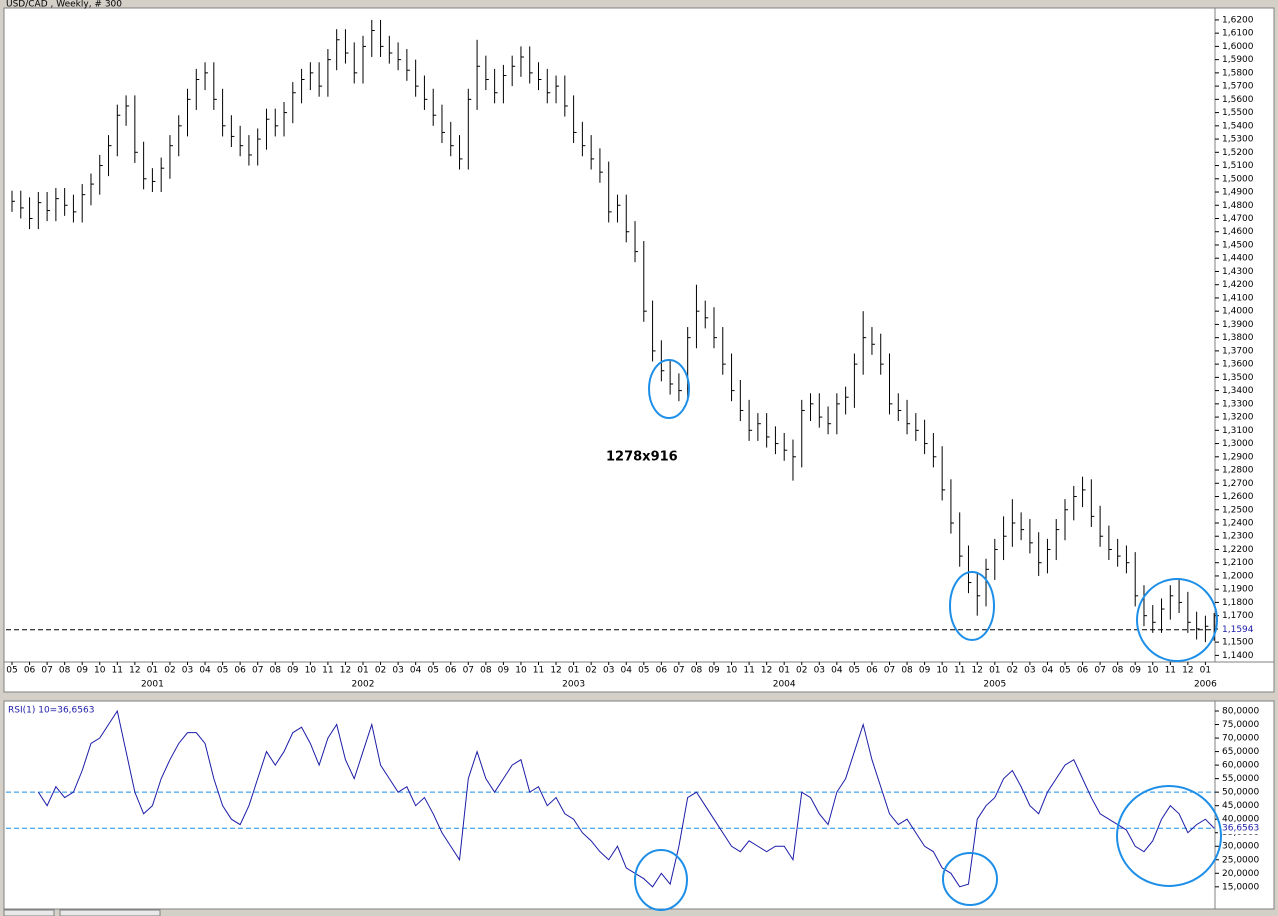 The height and width of the screenshot is (916, 1278). I want to click on chart-title: USD/CAD , Weekly, # 300, so click(64, 5).